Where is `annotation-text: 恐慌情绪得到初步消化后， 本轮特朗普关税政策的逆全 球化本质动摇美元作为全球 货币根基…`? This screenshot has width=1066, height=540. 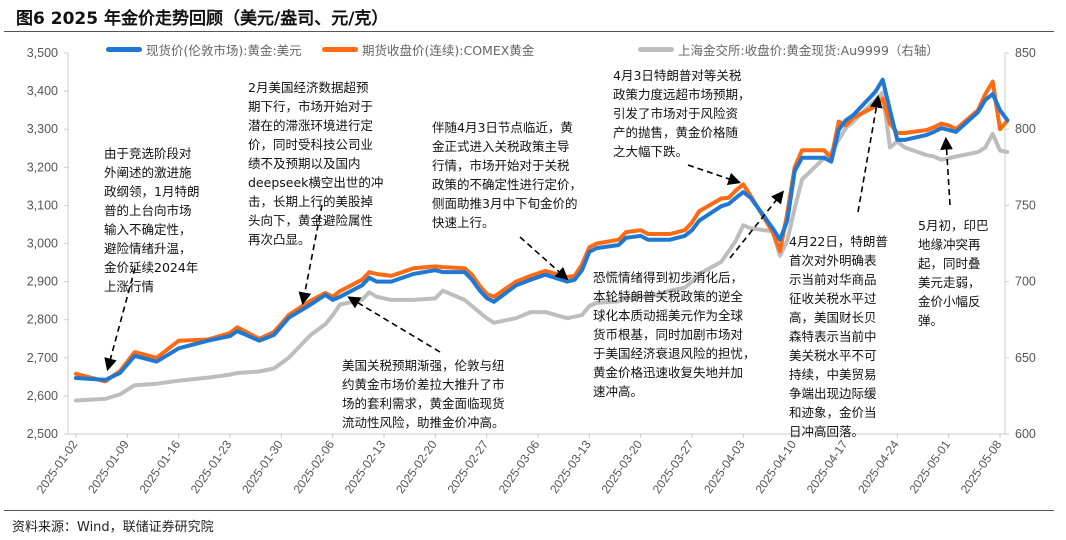
annotation-text: 恐慌情绪得到初步消化后， 本轮特朗普关税政策的逆全 球化本质动摇美元作为全球 货币根基… is located at coordinates (674, 334).